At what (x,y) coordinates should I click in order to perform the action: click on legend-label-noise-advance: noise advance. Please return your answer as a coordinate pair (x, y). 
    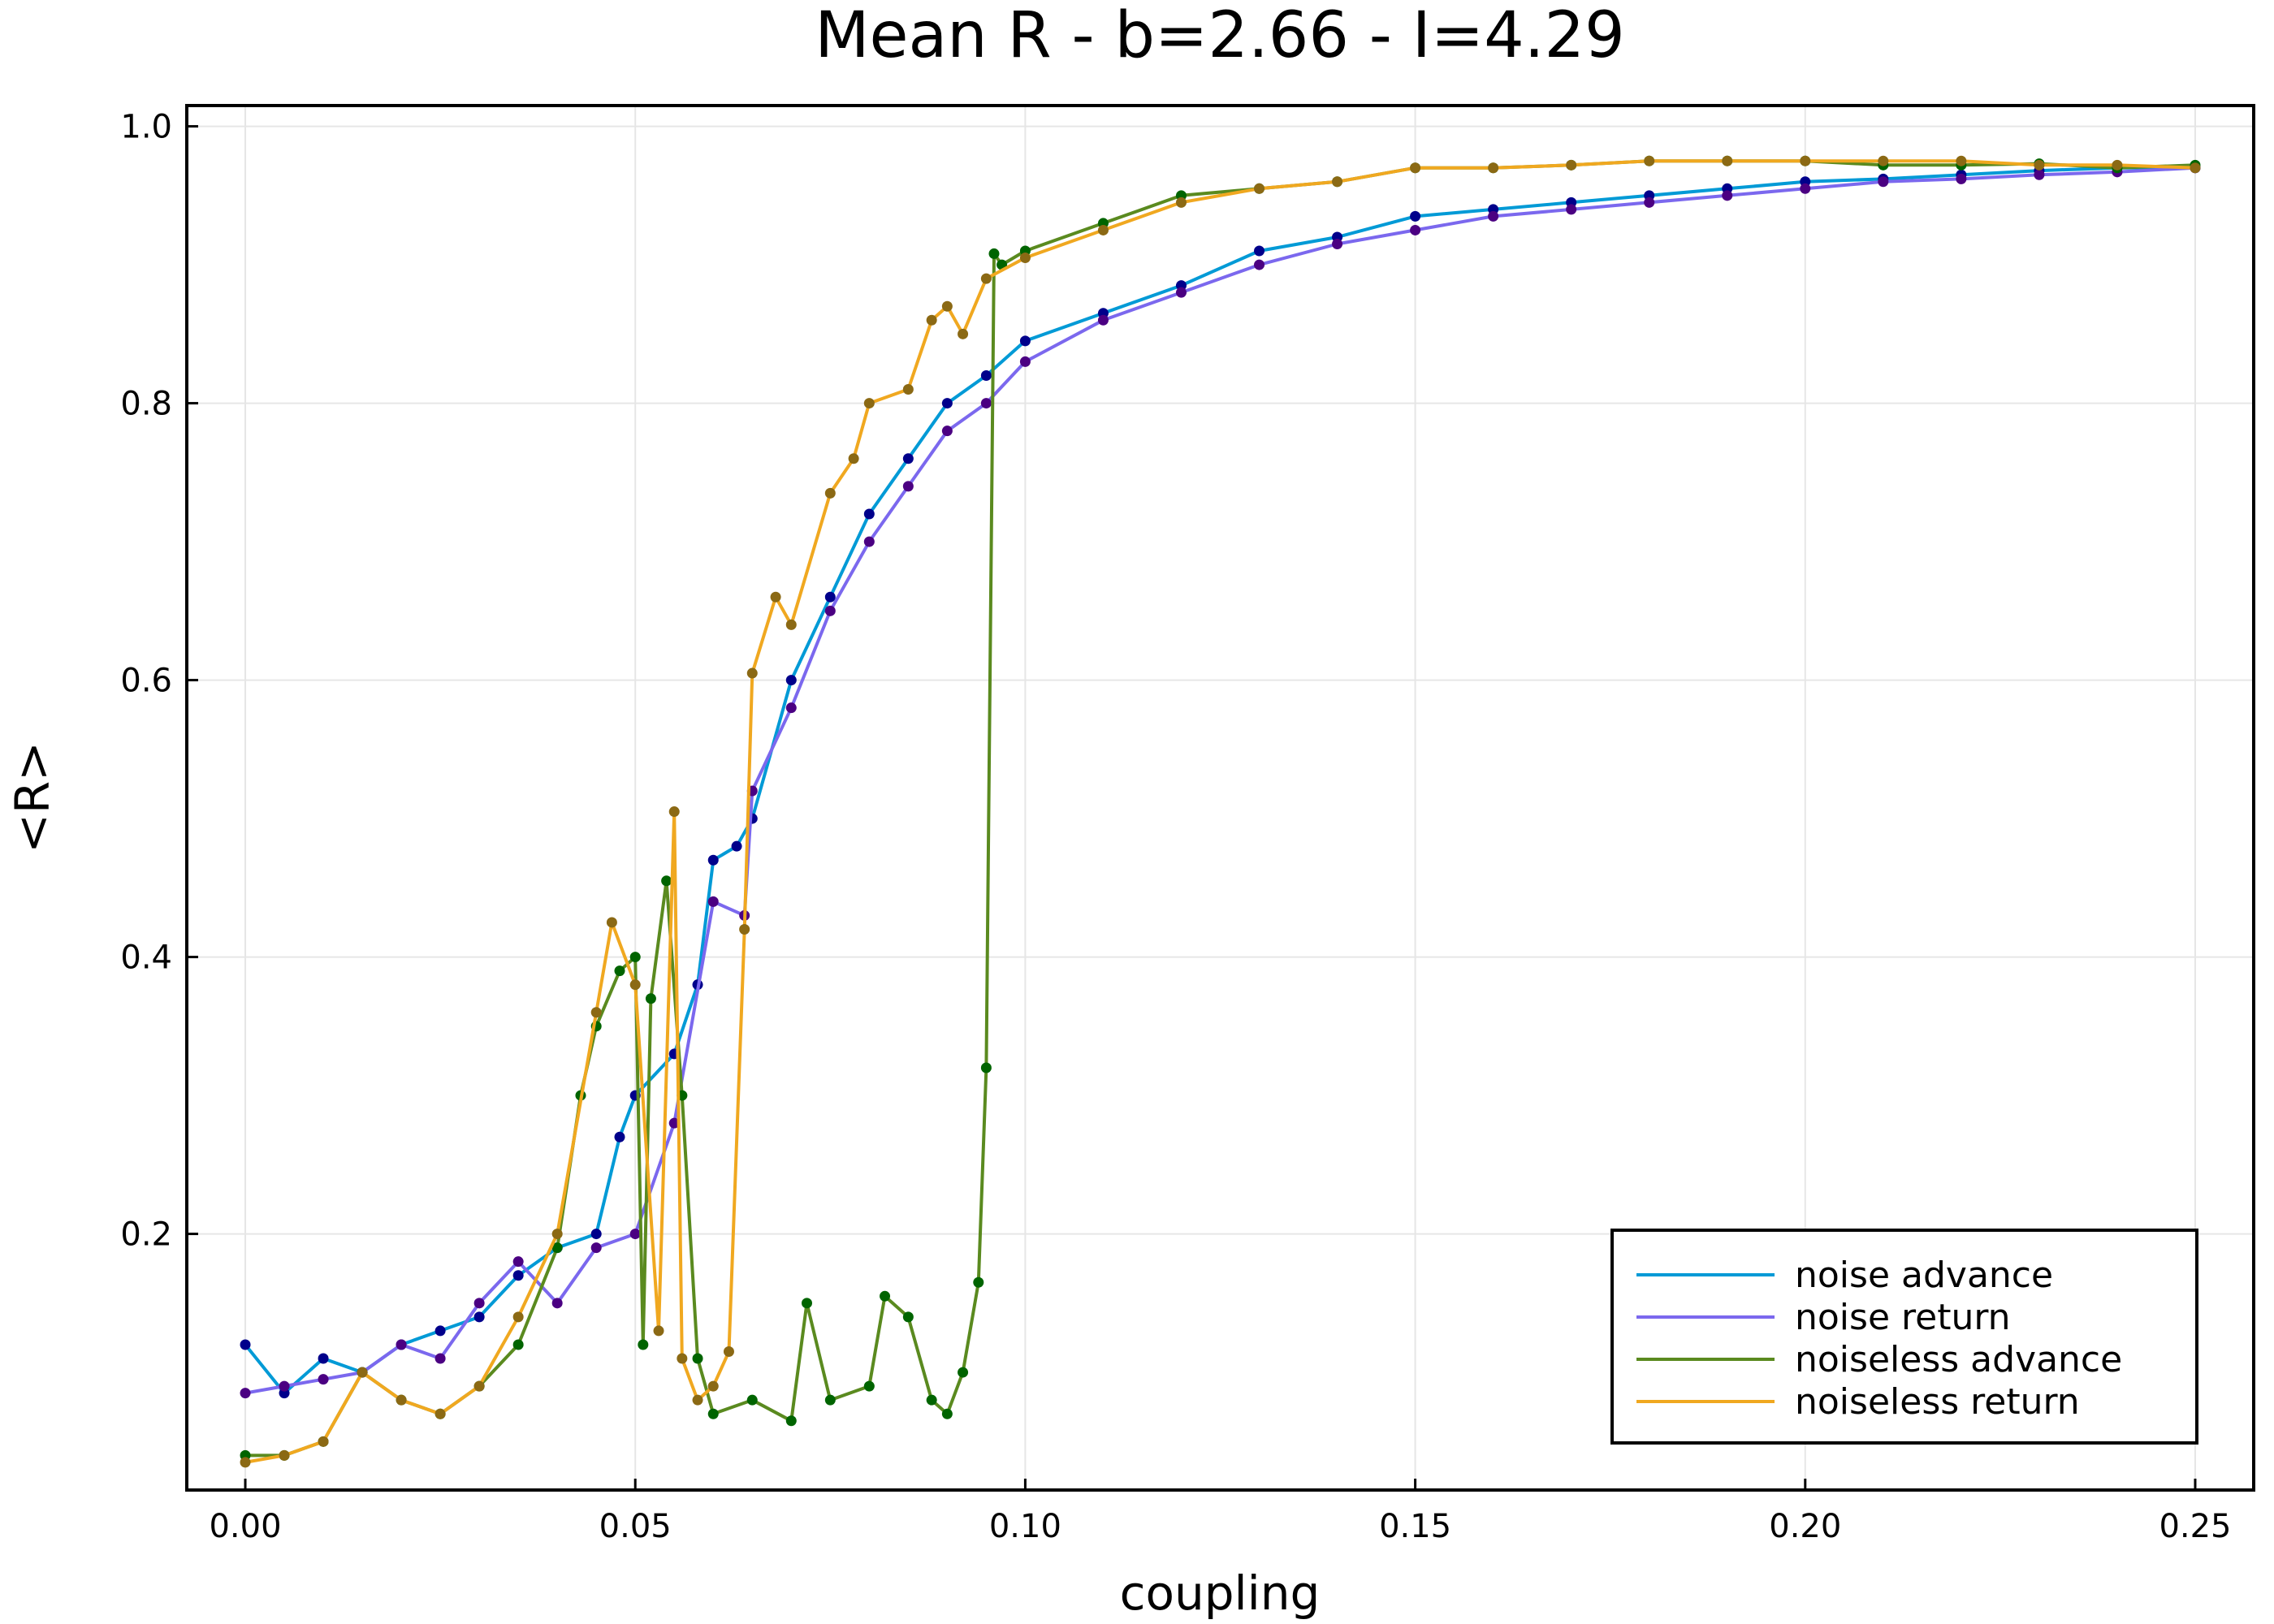
    Looking at the image, I should click on (1924, 1276).